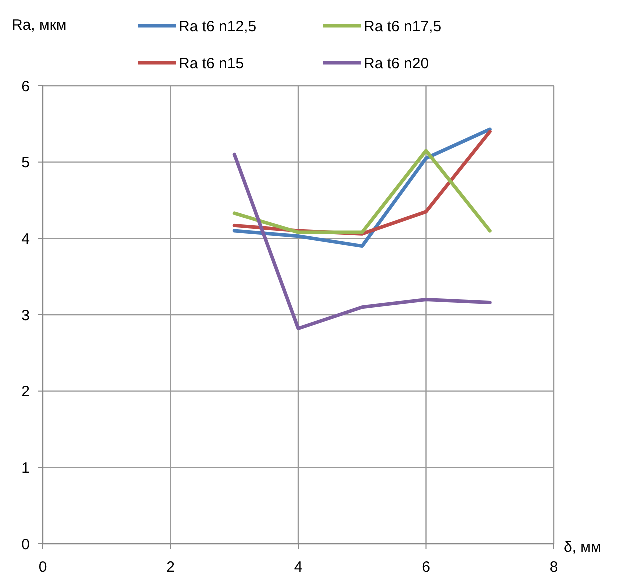 The height and width of the screenshot is (588, 627). What do you see at coordinates (583, 547) in the screenshot?
I see `x-axis-title: δ, мм` at bounding box center [583, 547].